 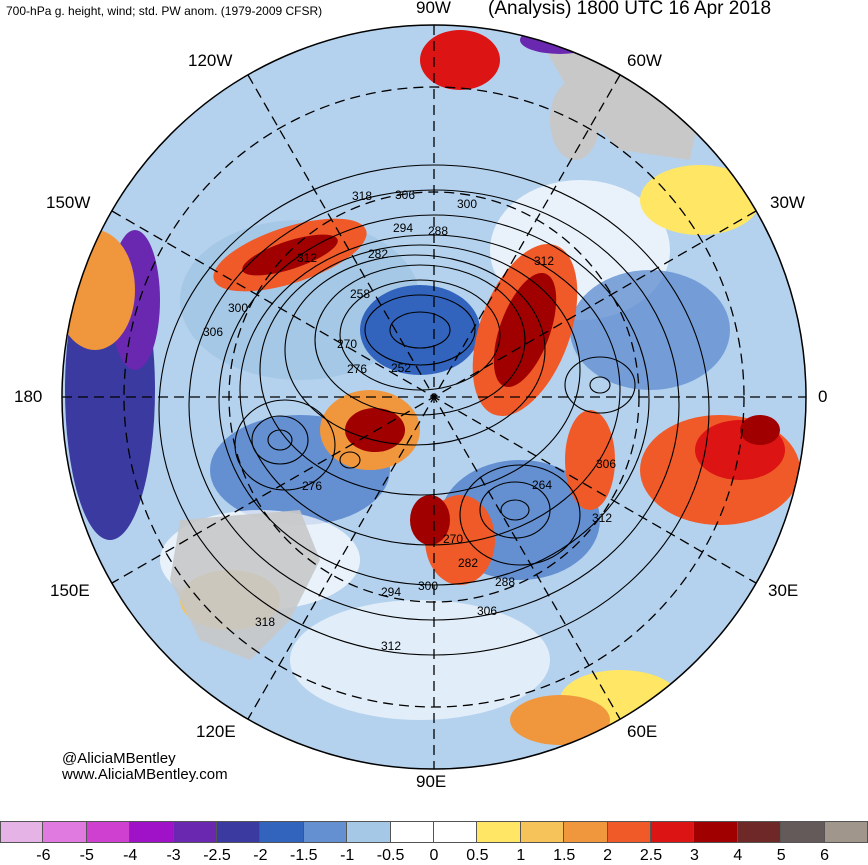 I want to click on map-title: (Analysis) 1800 UTC 16 Apr 2018, so click(x=630, y=9).